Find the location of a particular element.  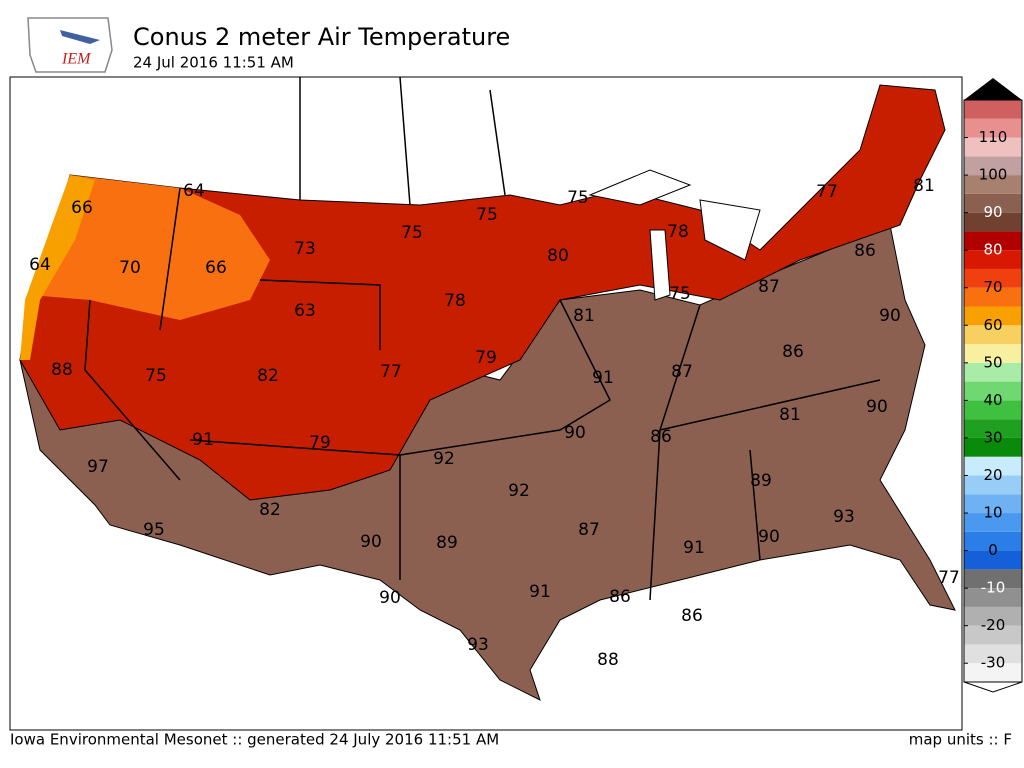

colorbar-label: 100 is located at coordinates (993, 175).